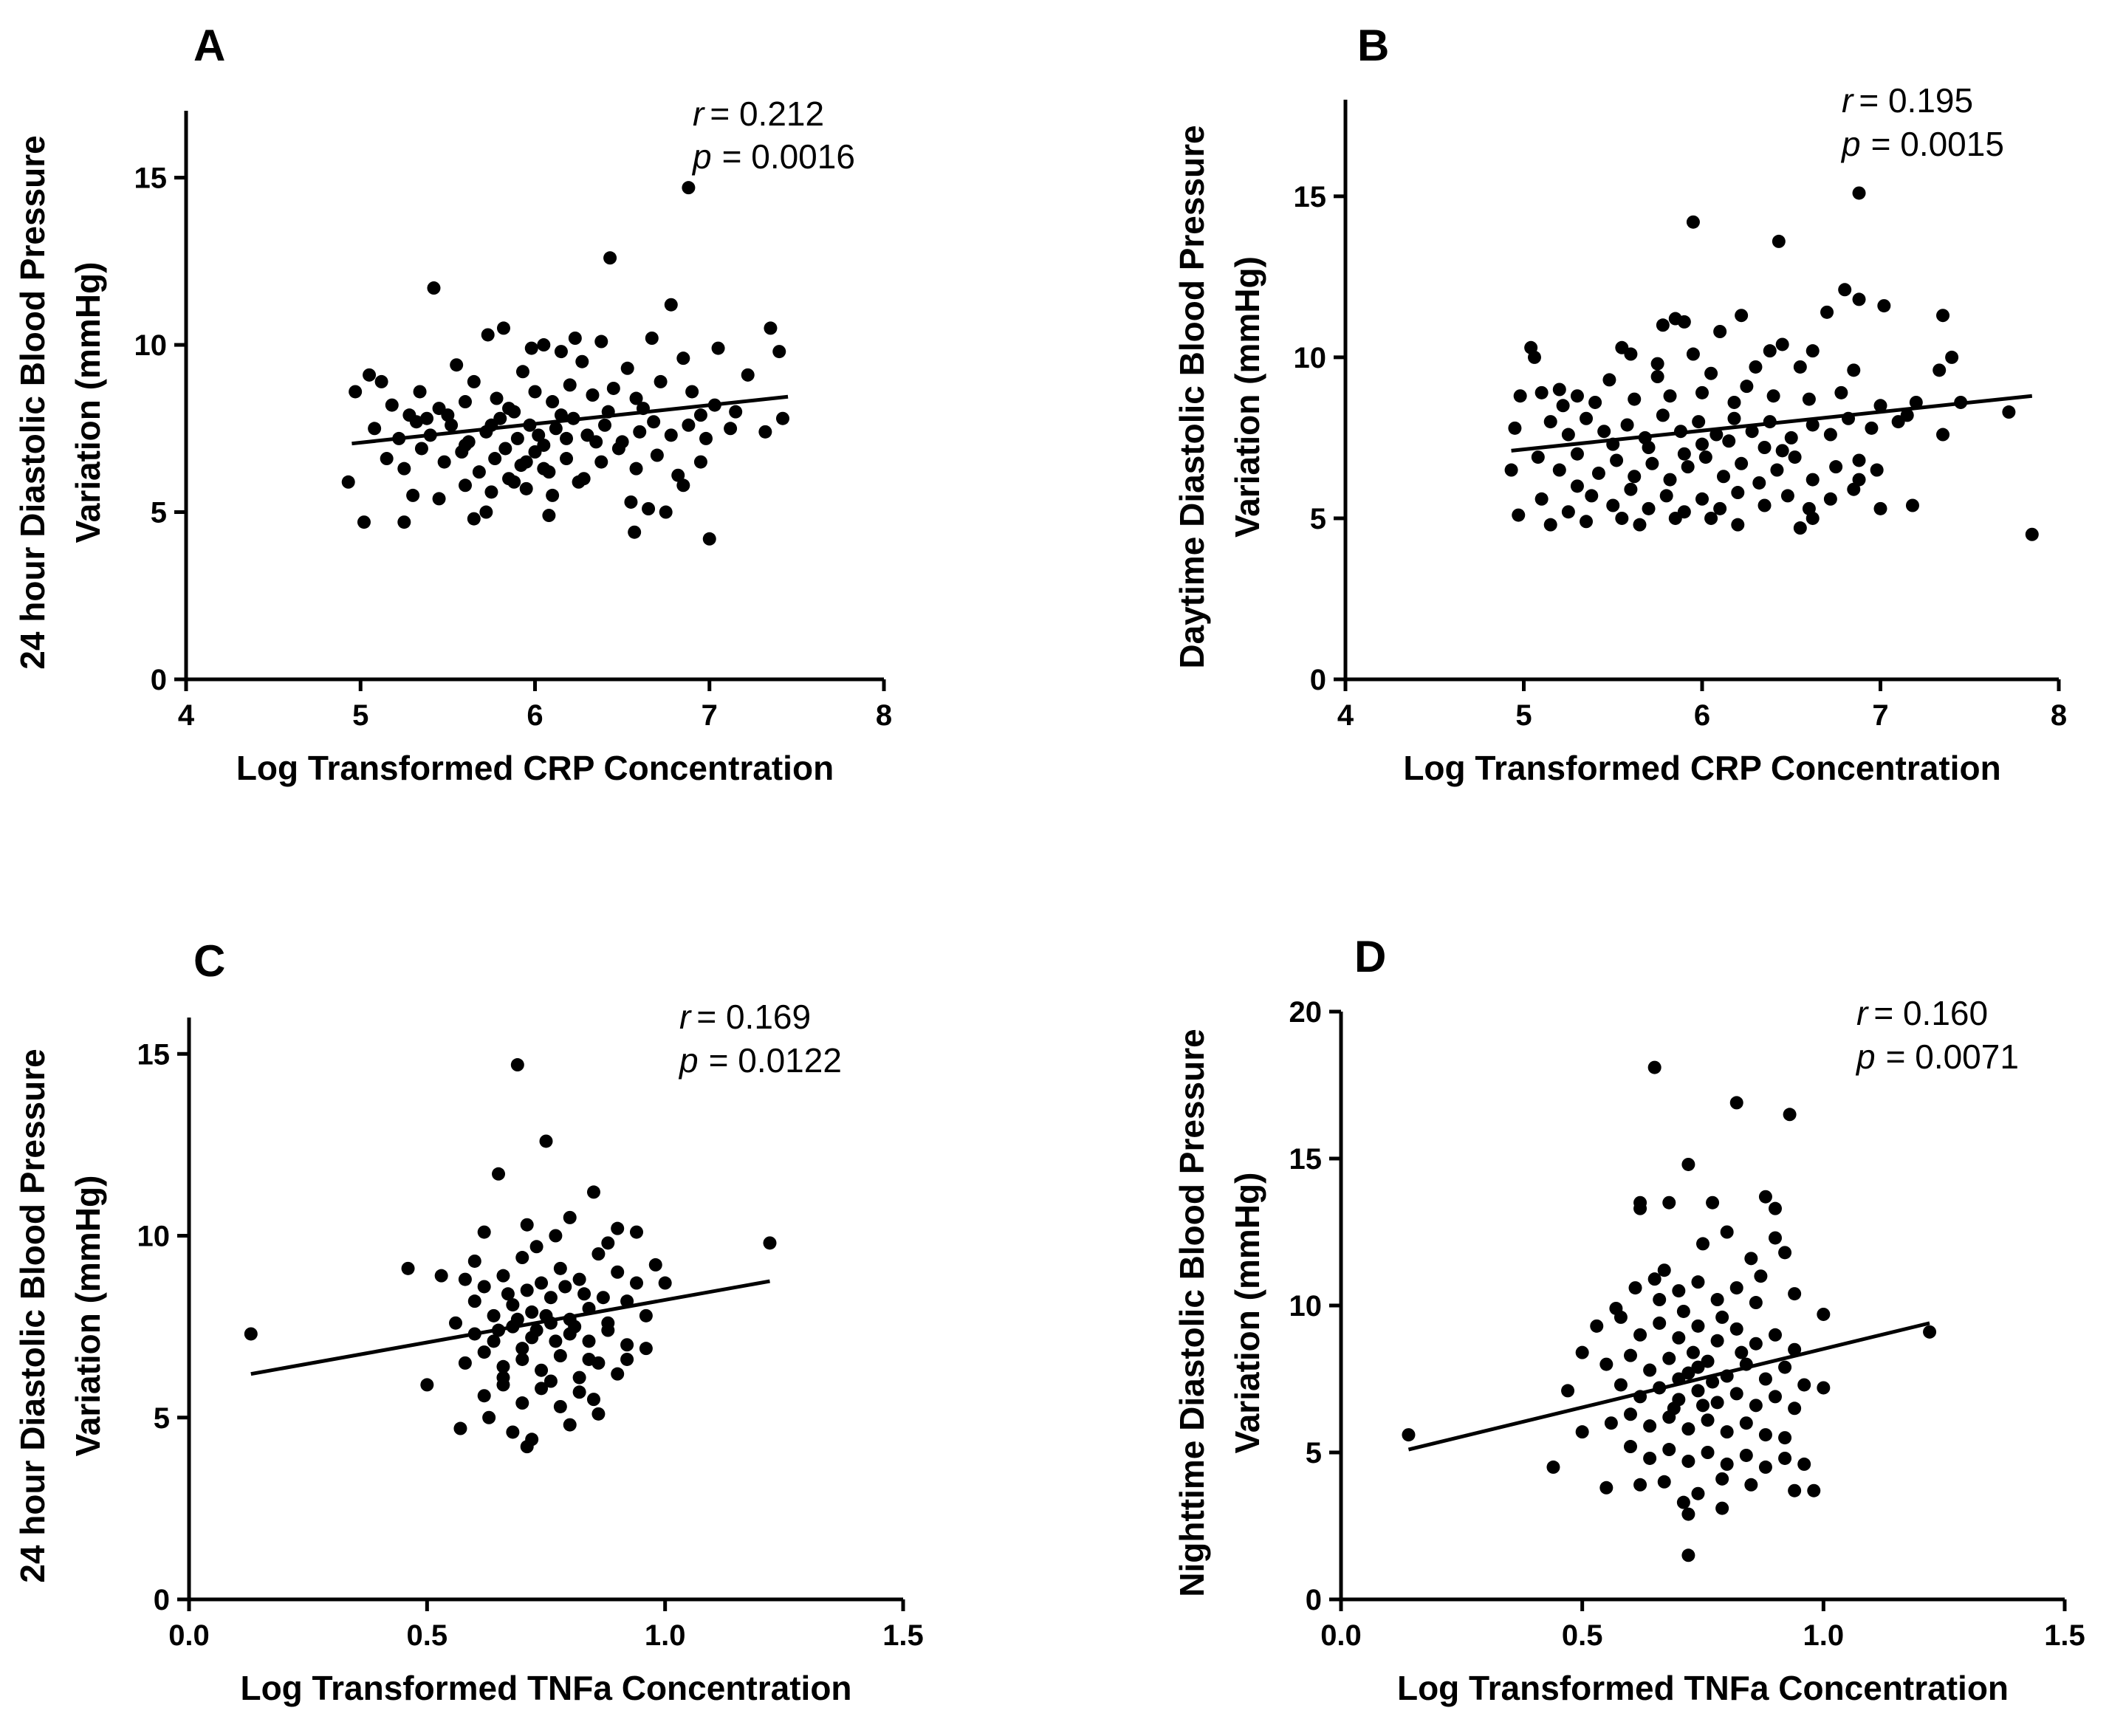  I want to click on p-statistic: p = 0.0015, so click(1922, 144).